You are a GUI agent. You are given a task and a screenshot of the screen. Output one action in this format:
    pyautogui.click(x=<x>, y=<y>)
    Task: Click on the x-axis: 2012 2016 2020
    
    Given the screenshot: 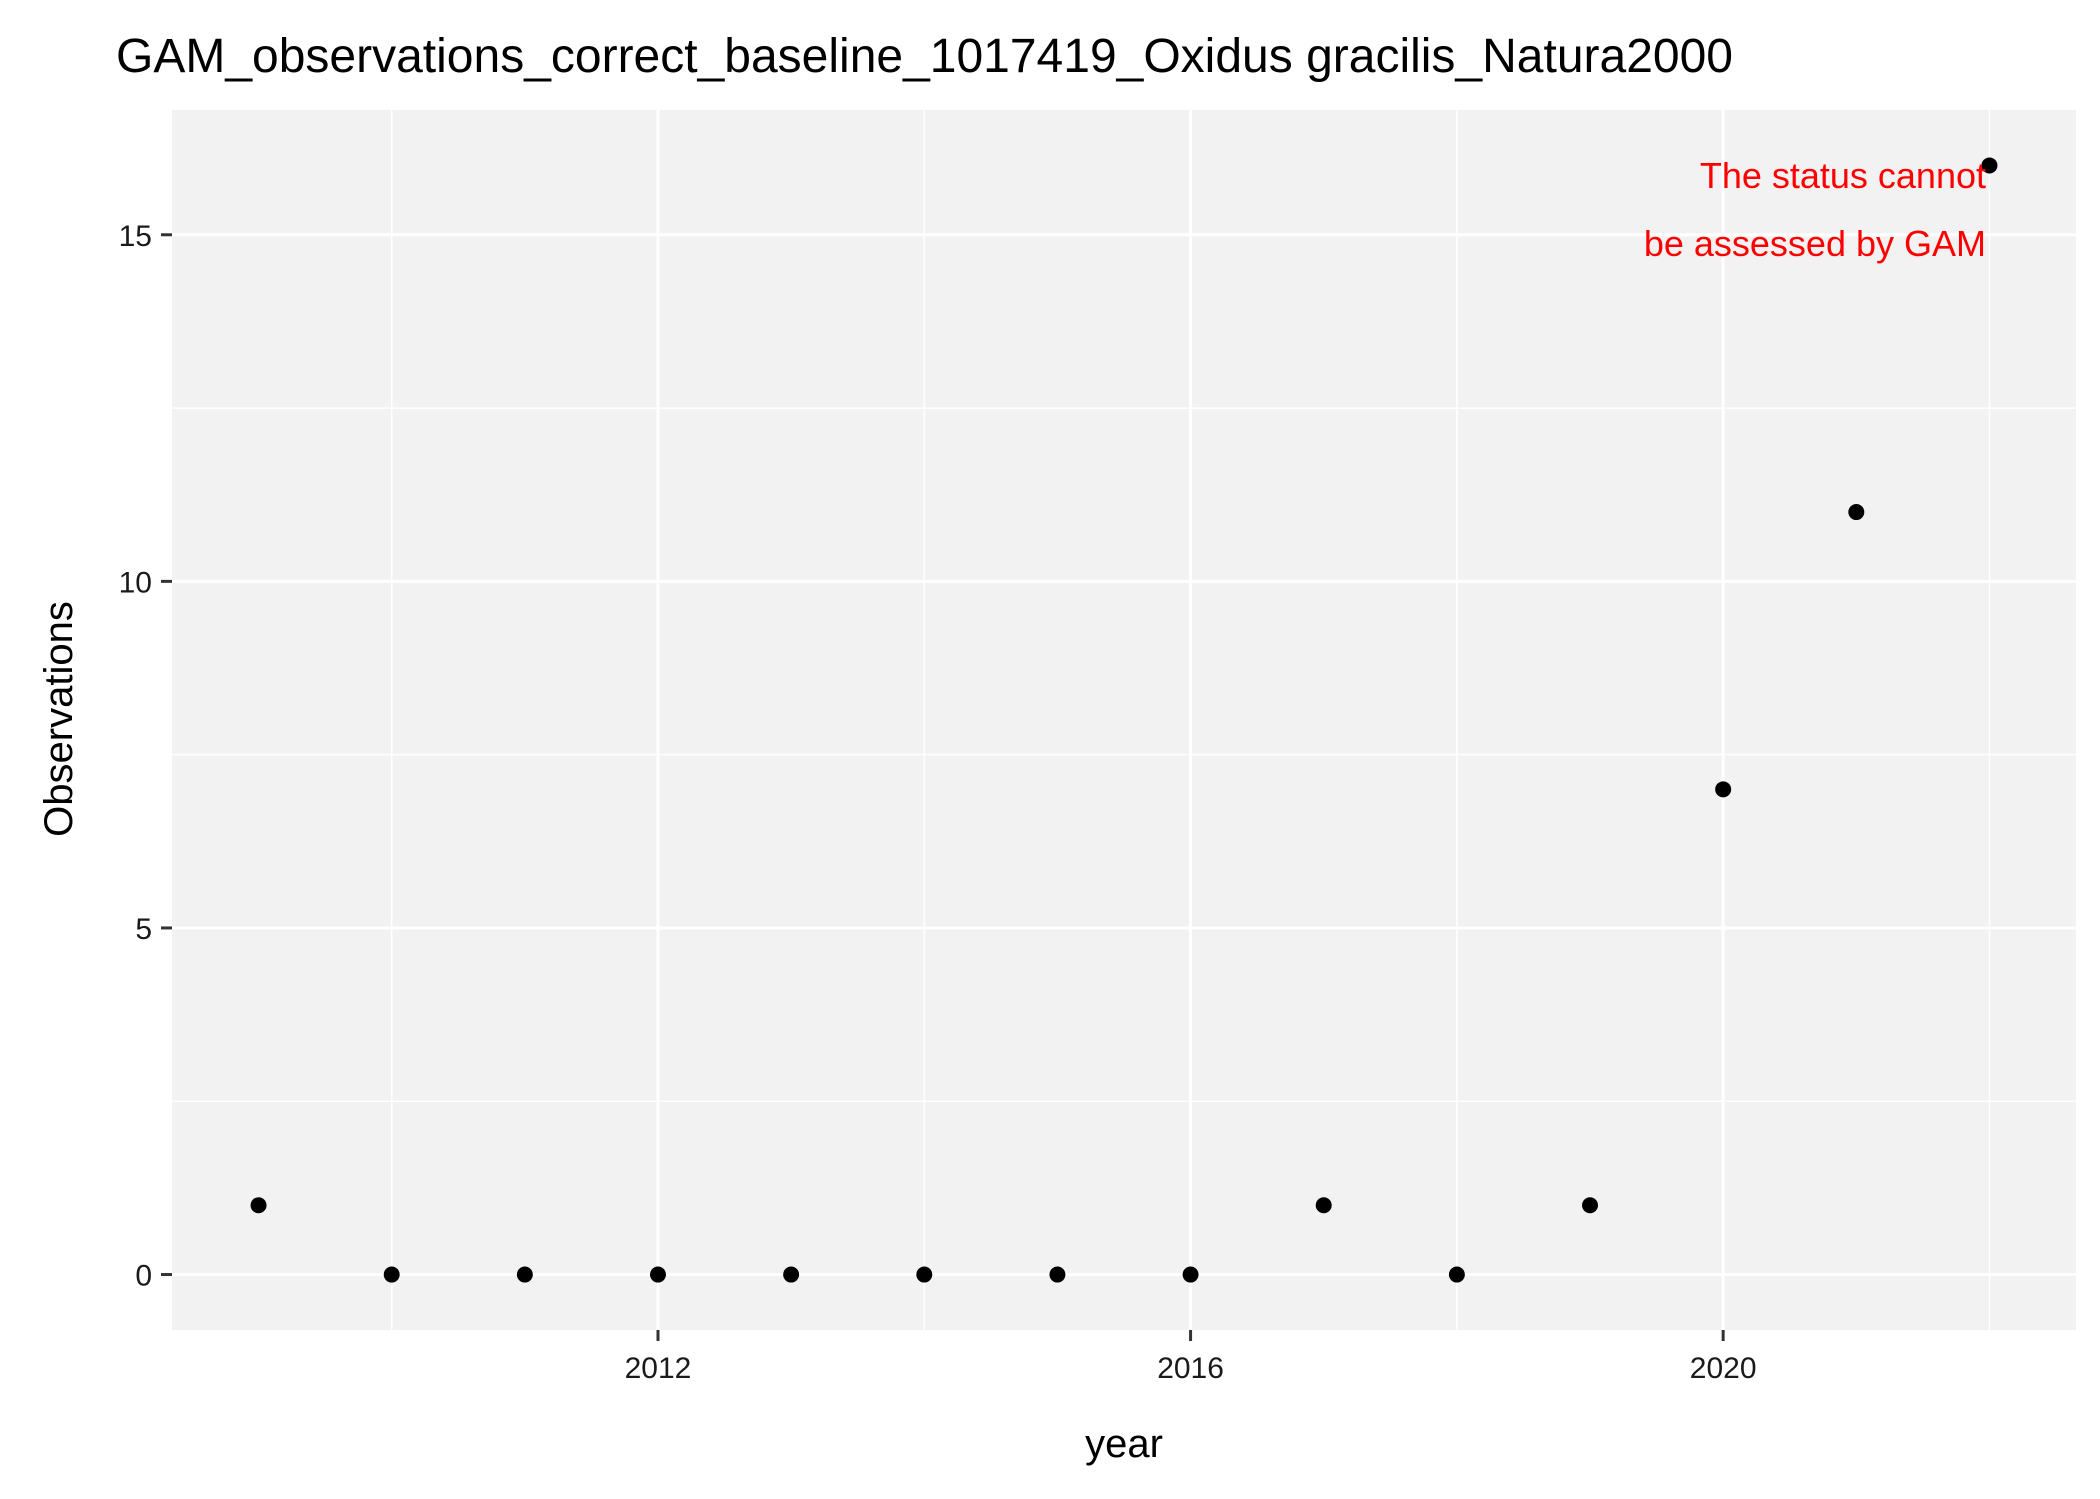 What is the action you would take?
    pyautogui.click(x=1191, y=1357)
    